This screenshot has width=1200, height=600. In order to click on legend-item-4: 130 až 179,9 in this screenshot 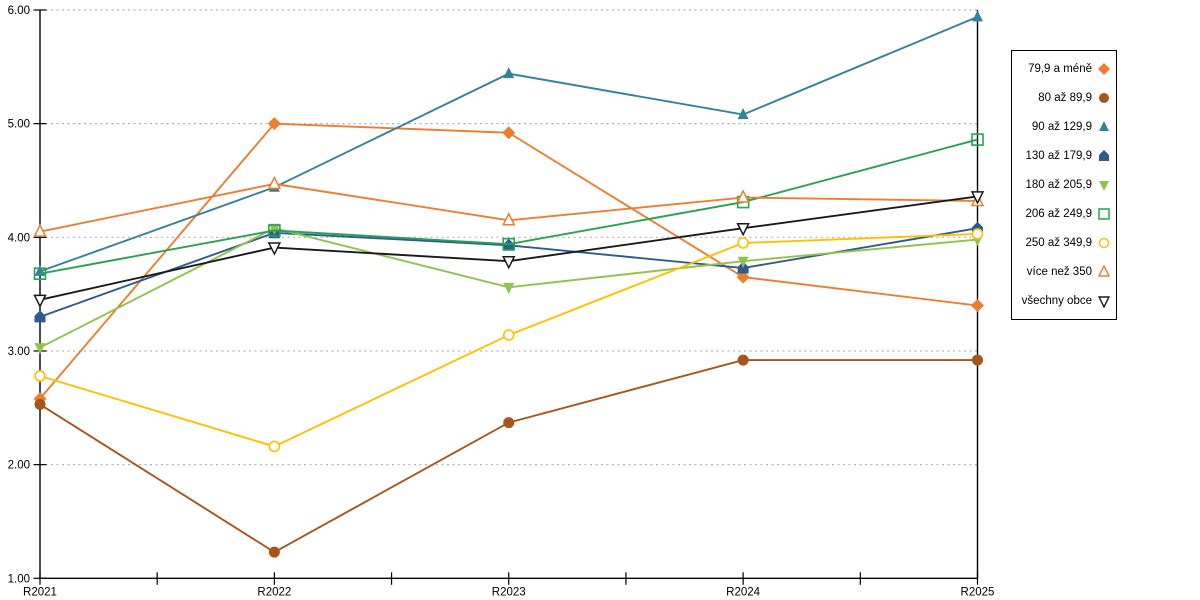, I will do `click(1063, 156)`.